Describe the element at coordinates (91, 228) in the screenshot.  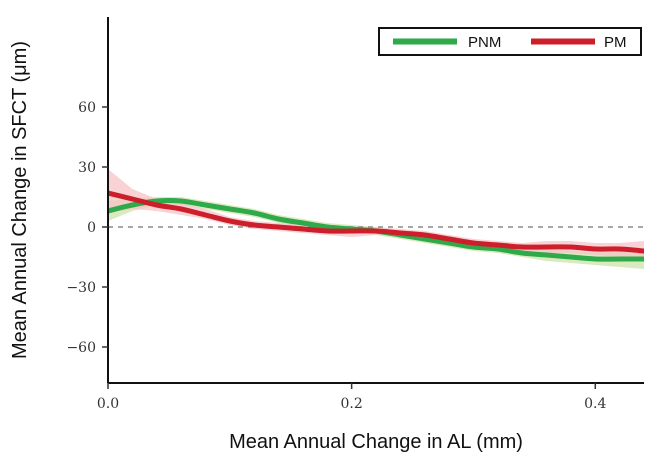
I see `y-tick-label: 0` at that location.